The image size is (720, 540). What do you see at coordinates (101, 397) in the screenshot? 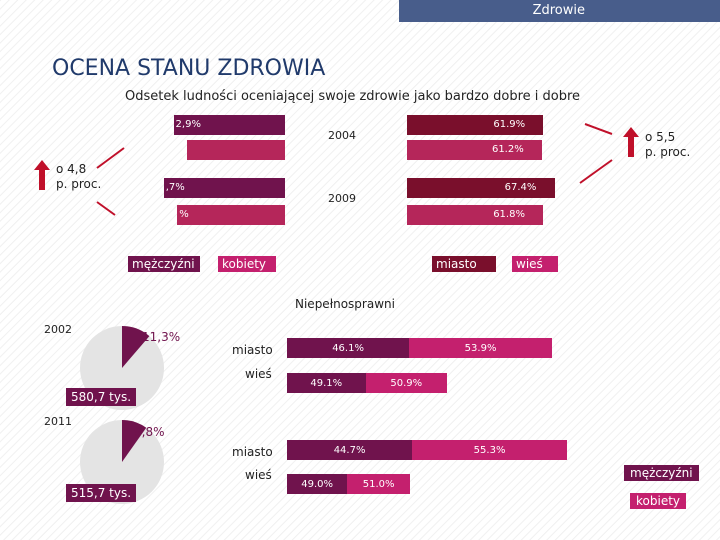
I see `pie-total-2002: 580,7 tys.` at bounding box center [101, 397].